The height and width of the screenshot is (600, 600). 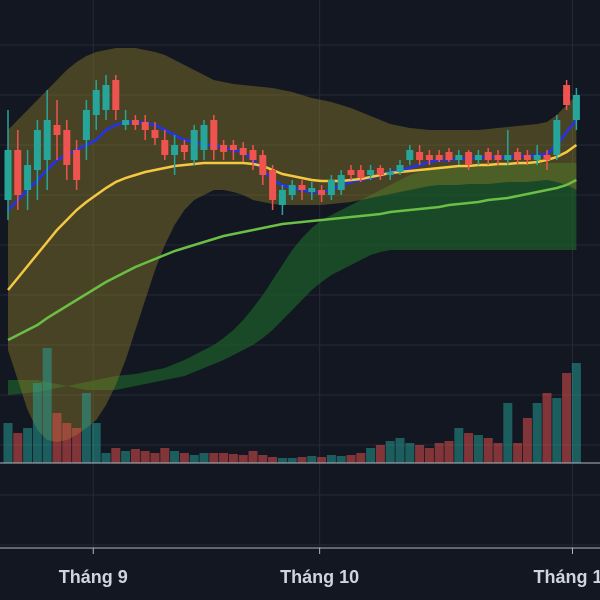 What do you see at coordinates (566, 577) in the screenshot?
I see `x-tick-label: Tháng 11` at bounding box center [566, 577].